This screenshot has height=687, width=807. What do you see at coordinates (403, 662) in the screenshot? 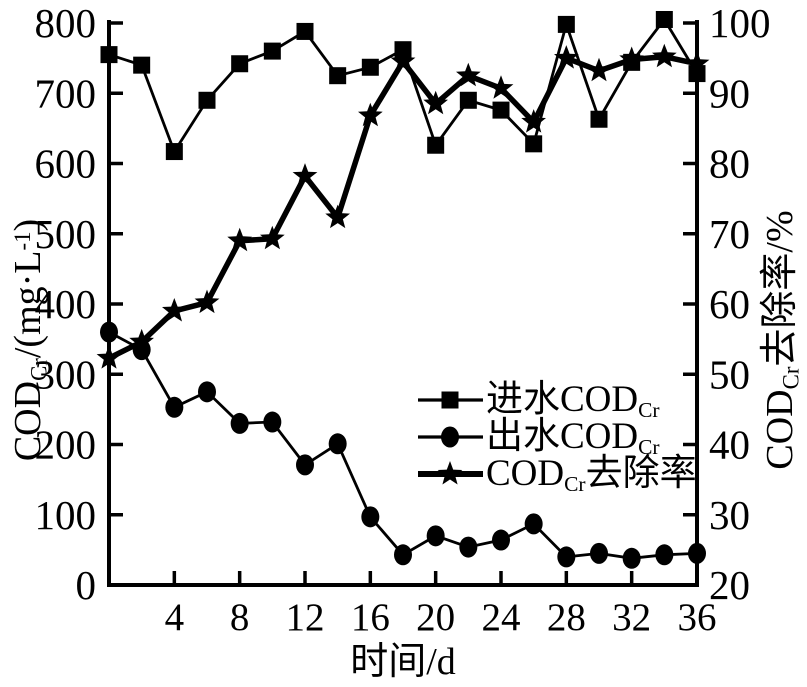
I see `x-axis-title: 时间/d` at bounding box center [403, 662].